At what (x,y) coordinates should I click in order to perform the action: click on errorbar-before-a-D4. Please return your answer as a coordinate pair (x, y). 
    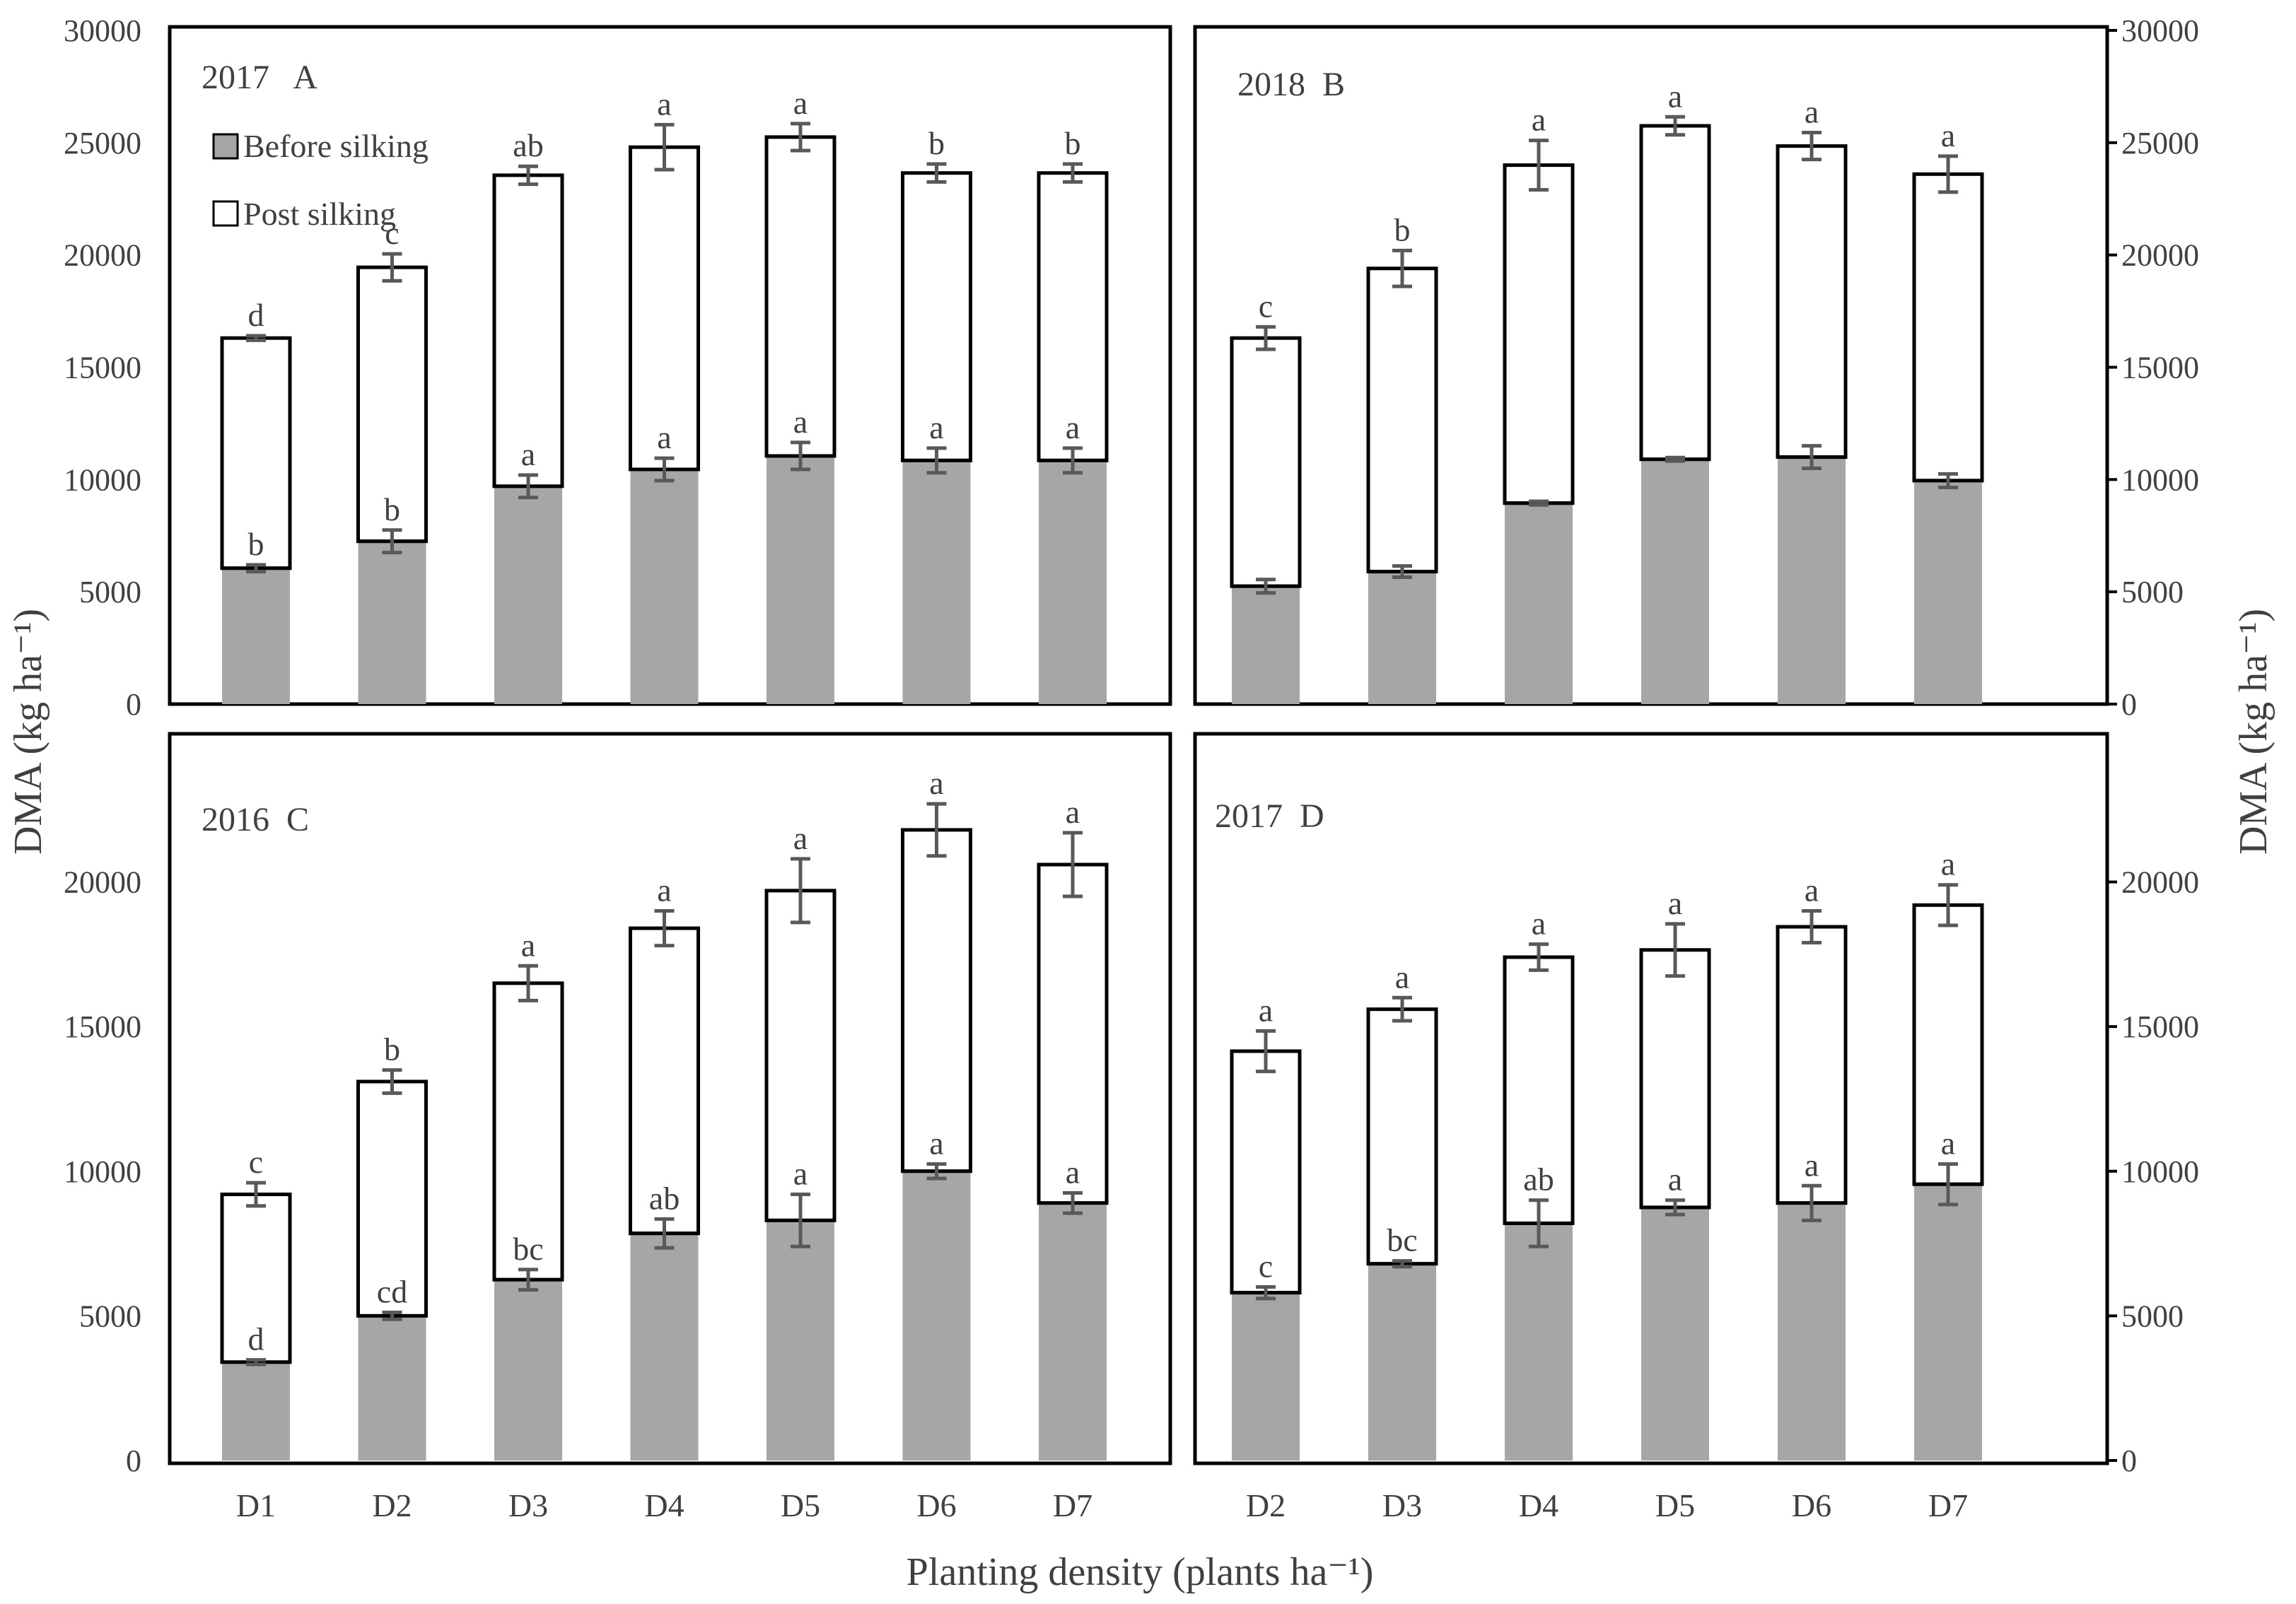
    Looking at the image, I should click on (665, 469).